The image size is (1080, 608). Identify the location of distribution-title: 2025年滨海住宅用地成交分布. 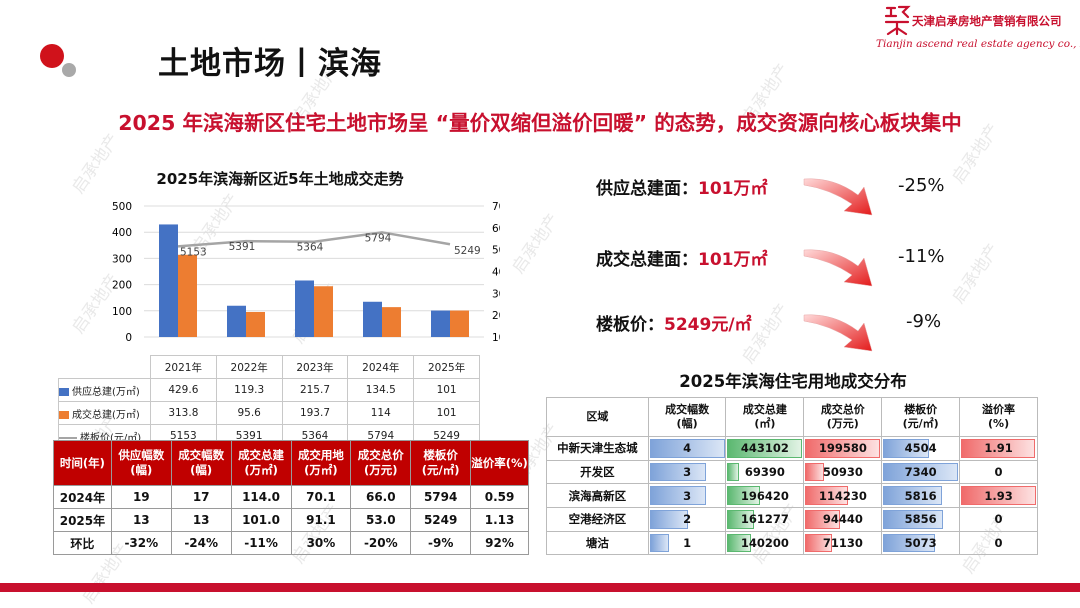
(793, 381).